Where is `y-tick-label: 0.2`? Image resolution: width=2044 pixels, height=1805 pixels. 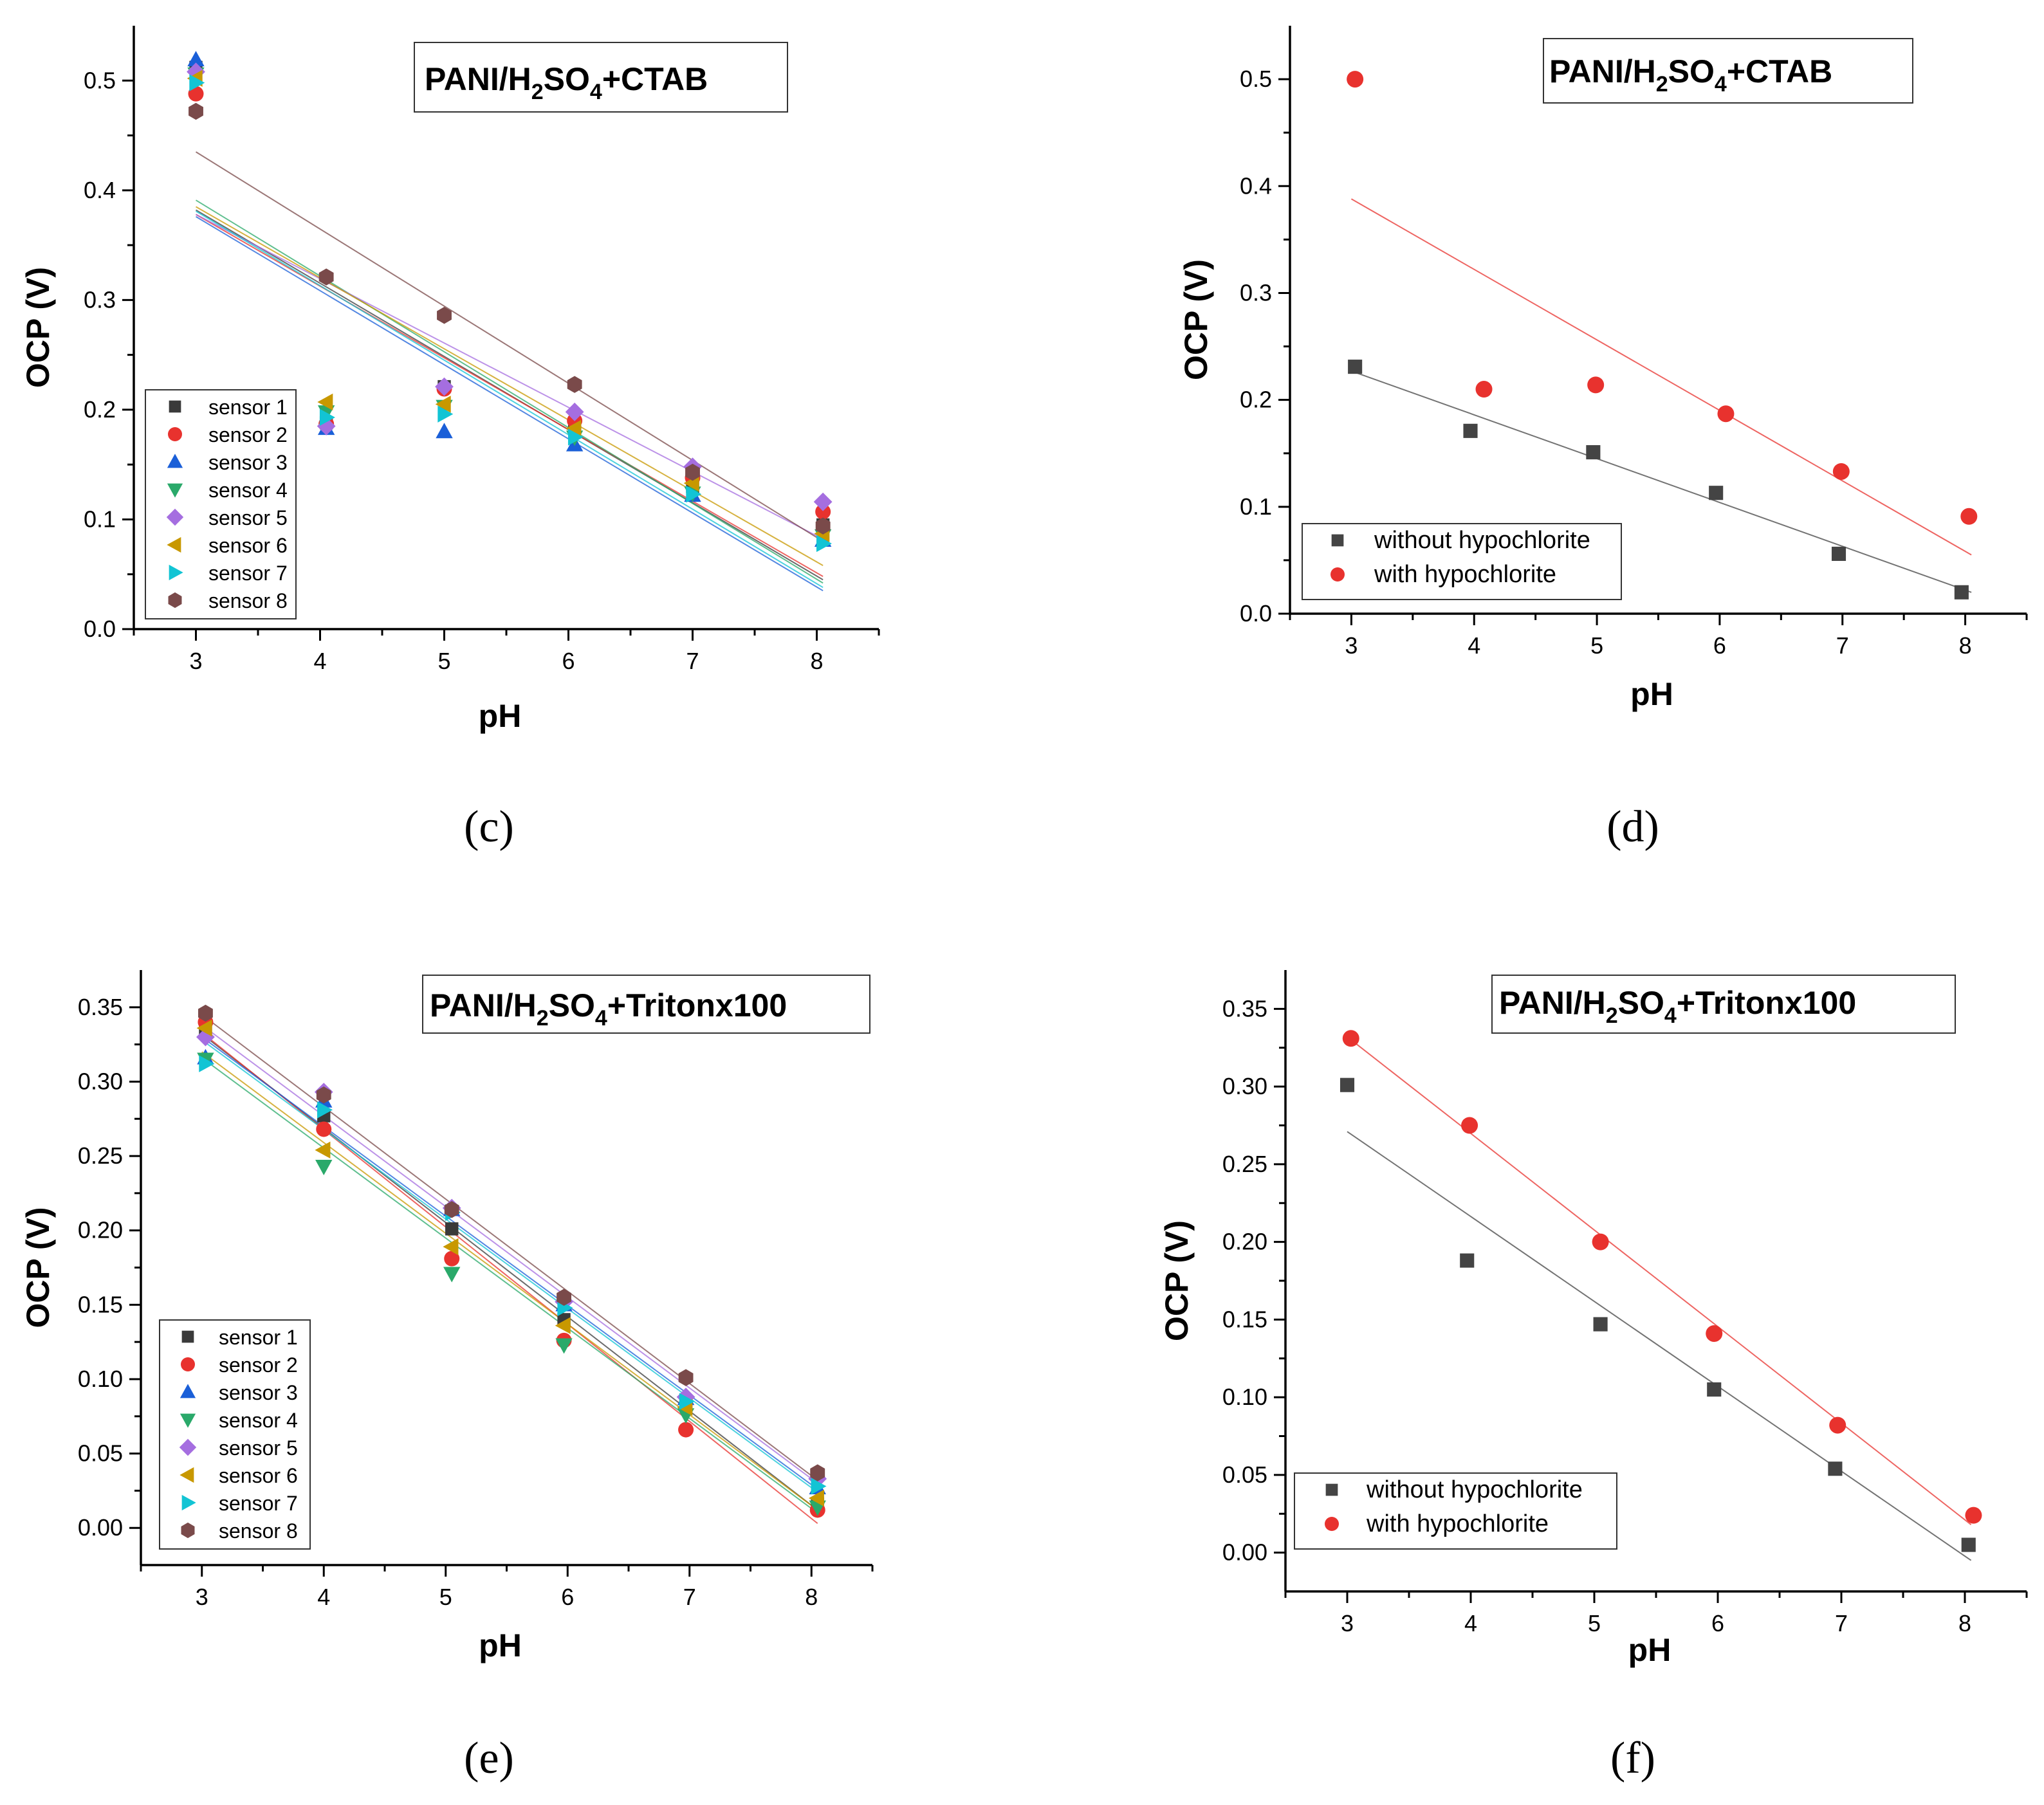 y-tick-label: 0.2 is located at coordinates (100, 409).